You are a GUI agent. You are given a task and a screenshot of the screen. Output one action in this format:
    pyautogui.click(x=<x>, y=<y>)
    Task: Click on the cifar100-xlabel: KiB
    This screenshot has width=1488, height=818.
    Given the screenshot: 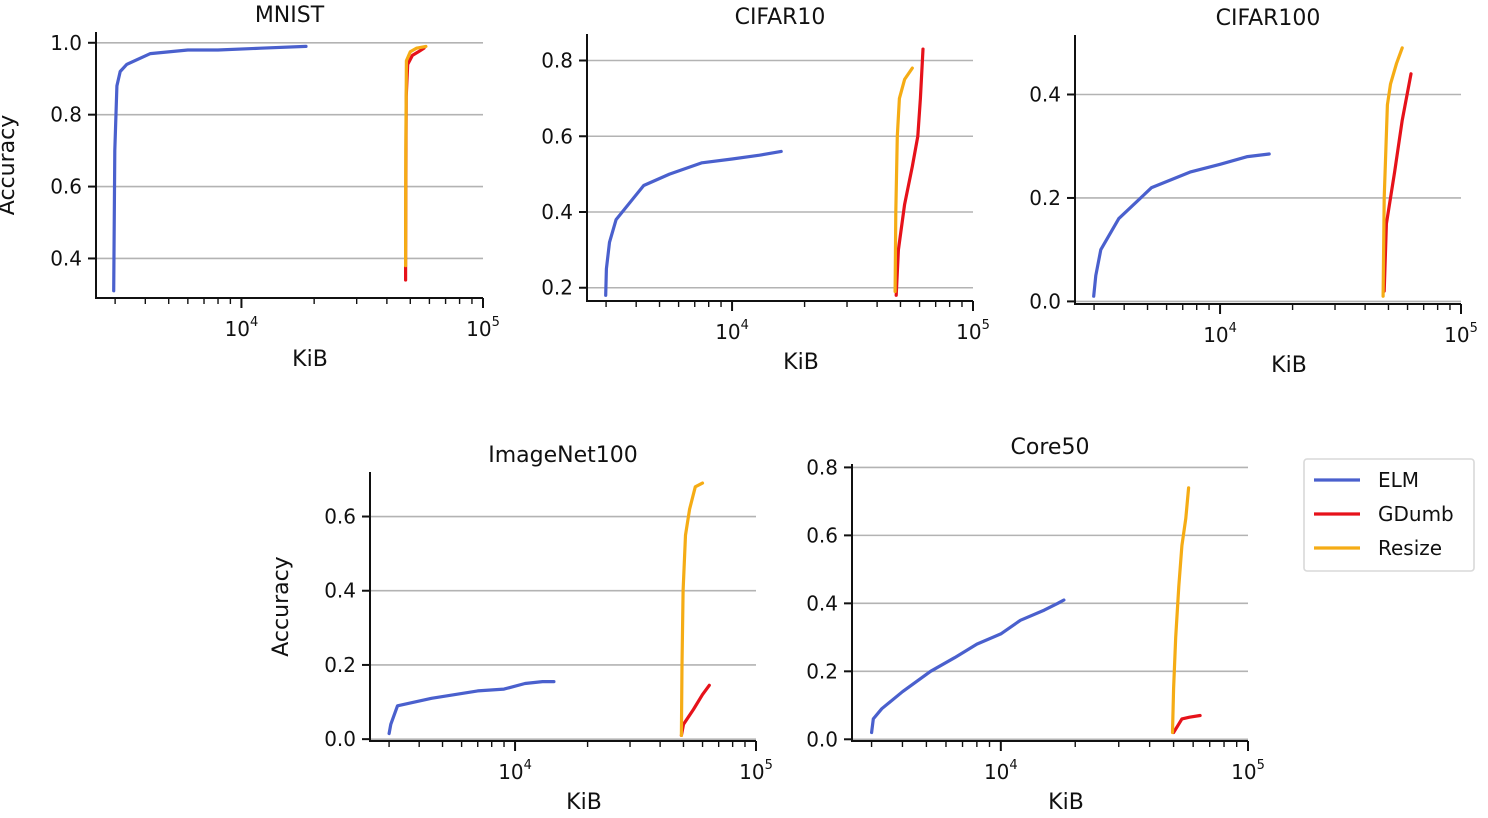 What is the action you would take?
    pyautogui.click(x=1289, y=365)
    